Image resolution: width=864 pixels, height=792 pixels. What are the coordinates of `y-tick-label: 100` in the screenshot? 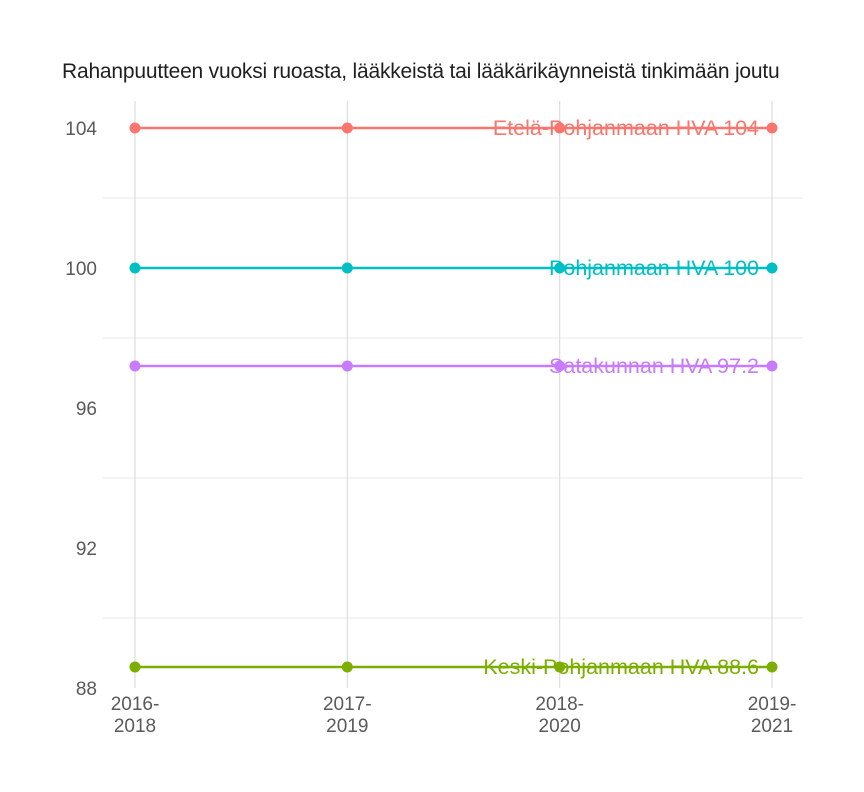 It's located at (81, 269).